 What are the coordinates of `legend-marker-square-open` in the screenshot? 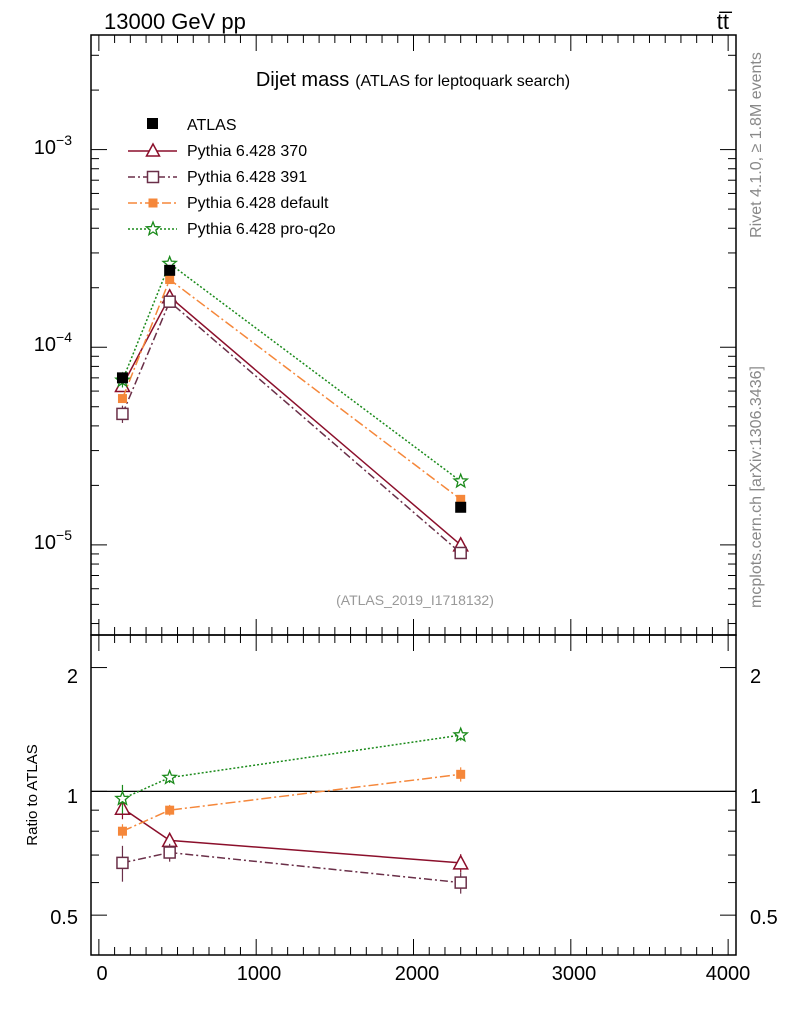 It's located at (153, 177).